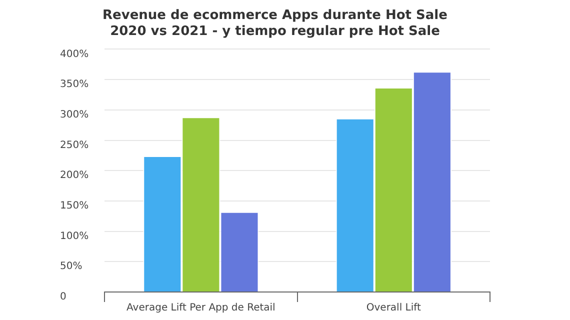 The image size is (570, 320). What do you see at coordinates (74, 176) in the screenshot?
I see `y-tick-label: 200%` at bounding box center [74, 176].